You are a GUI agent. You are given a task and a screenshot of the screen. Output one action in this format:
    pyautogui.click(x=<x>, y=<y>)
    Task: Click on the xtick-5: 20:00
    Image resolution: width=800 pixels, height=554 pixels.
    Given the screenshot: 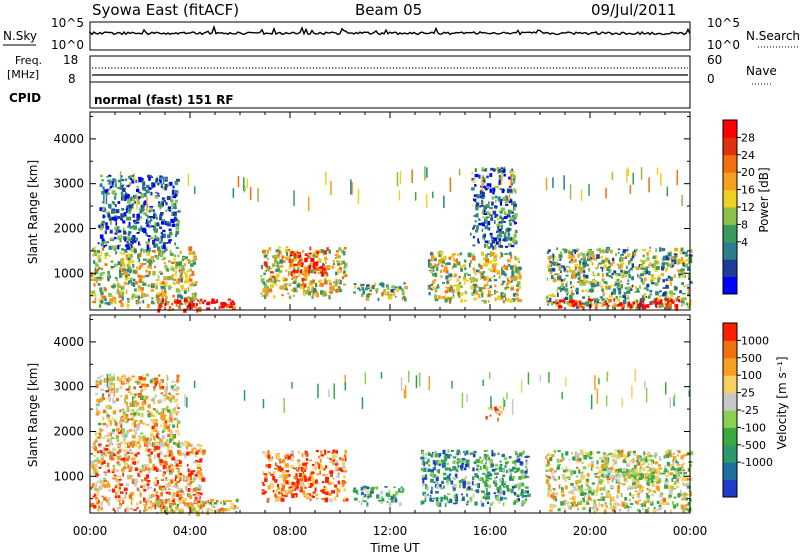 What is the action you would take?
    pyautogui.click(x=590, y=531)
    